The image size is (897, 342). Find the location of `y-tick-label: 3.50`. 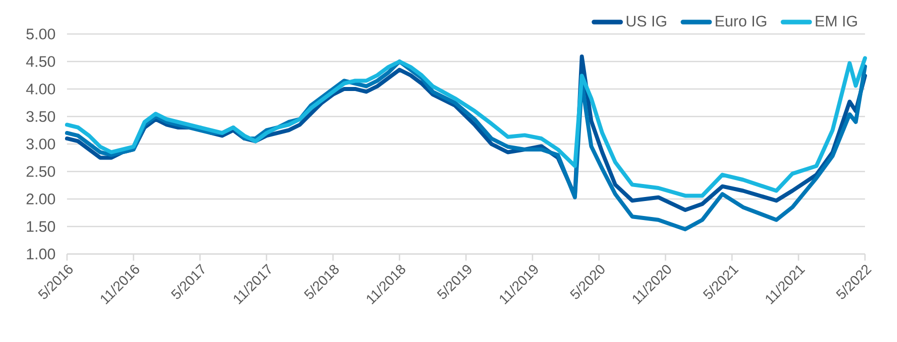

y-tick-label: 3.50 is located at coordinates (41, 116).